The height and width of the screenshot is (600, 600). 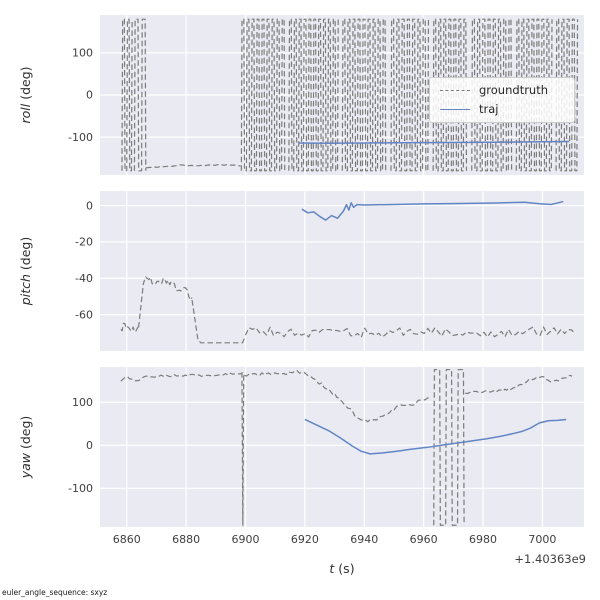 I want to click on x-tick-label: 6880, so click(x=186, y=539).